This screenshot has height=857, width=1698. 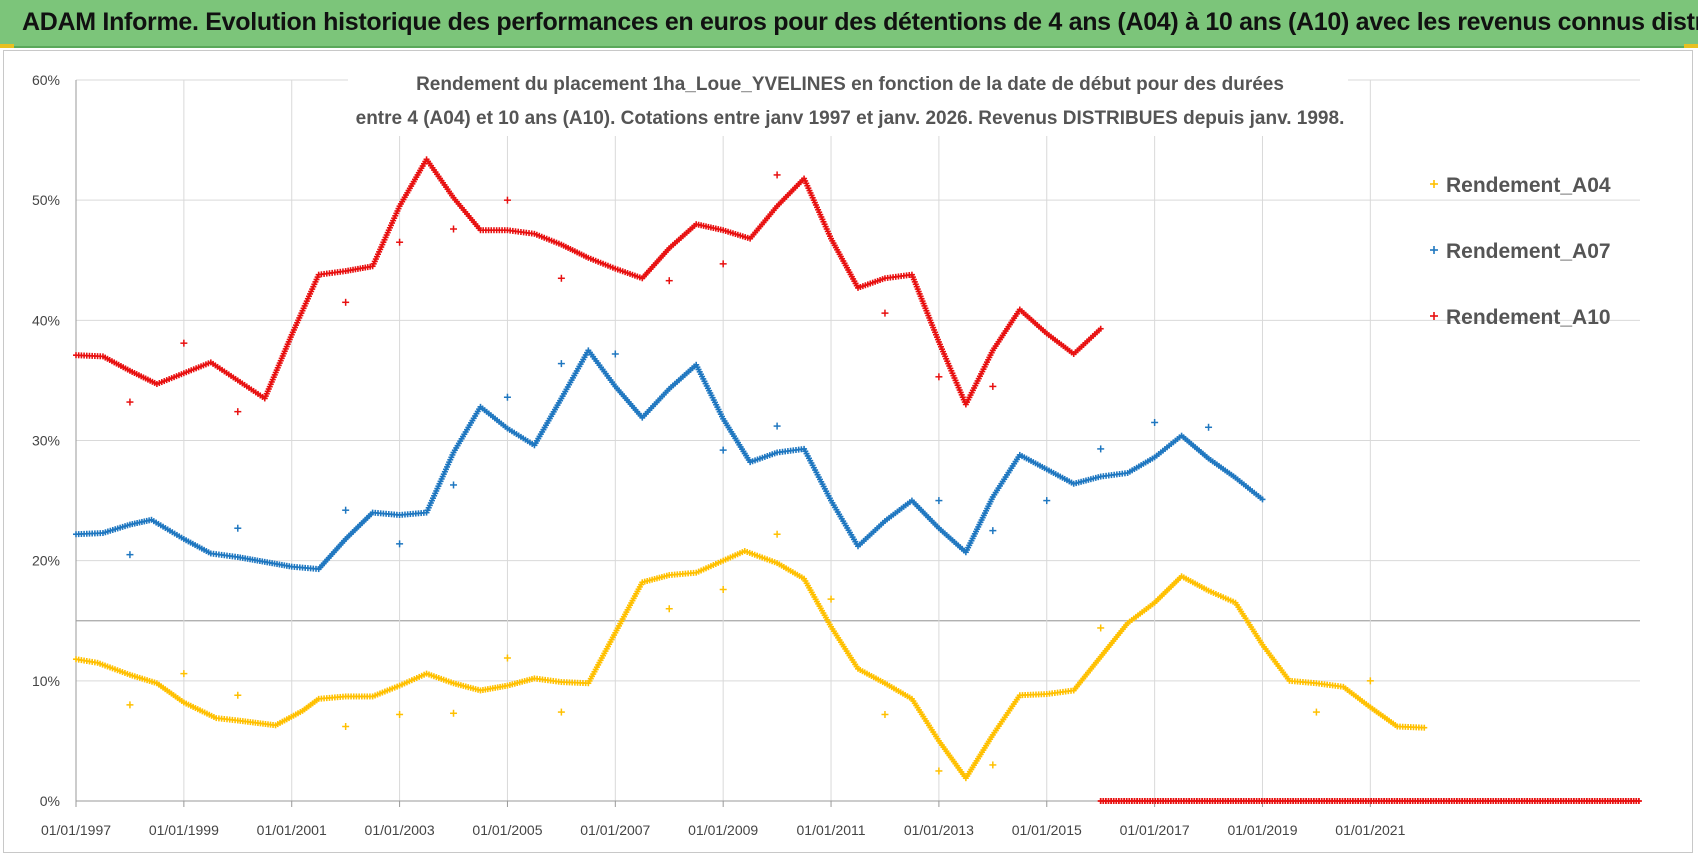 I want to click on x-tick-label: 01/01/2007, so click(x=615, y=830).